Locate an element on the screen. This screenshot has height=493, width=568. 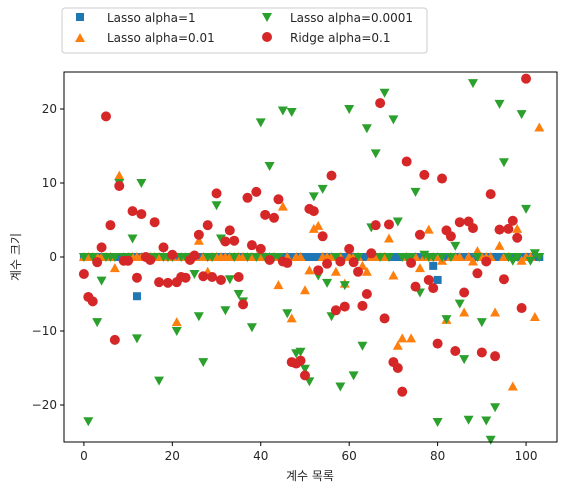
legend-label-ridge-01: Ridge alpha=0.1 is located at coordinates (340, 38).